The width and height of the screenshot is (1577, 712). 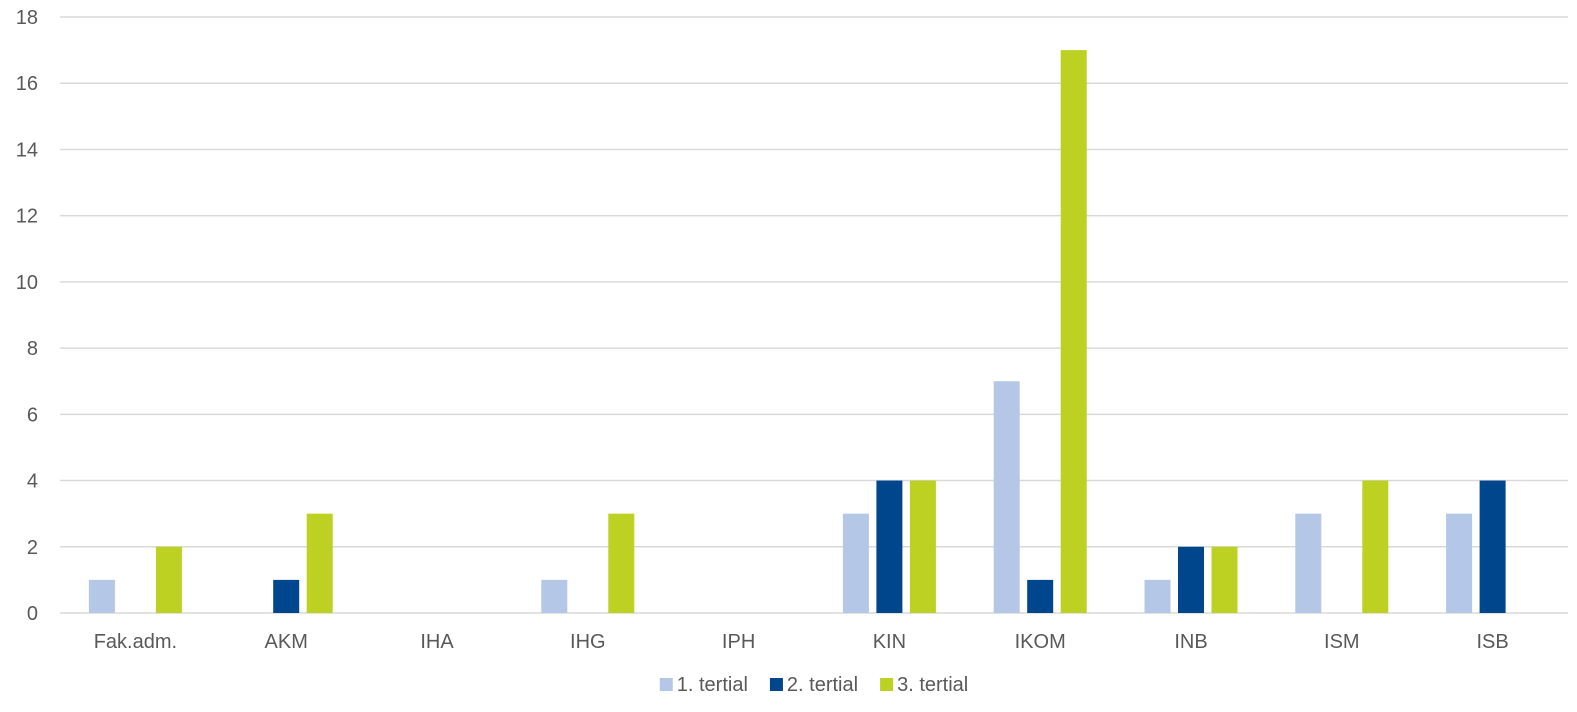 What do you see at coordinates (27, 316) in the screenshot?
I see `y-axis-ticks: 0 2 4 6 8 10 12 14 16 18` at bounding box center [27, 316].